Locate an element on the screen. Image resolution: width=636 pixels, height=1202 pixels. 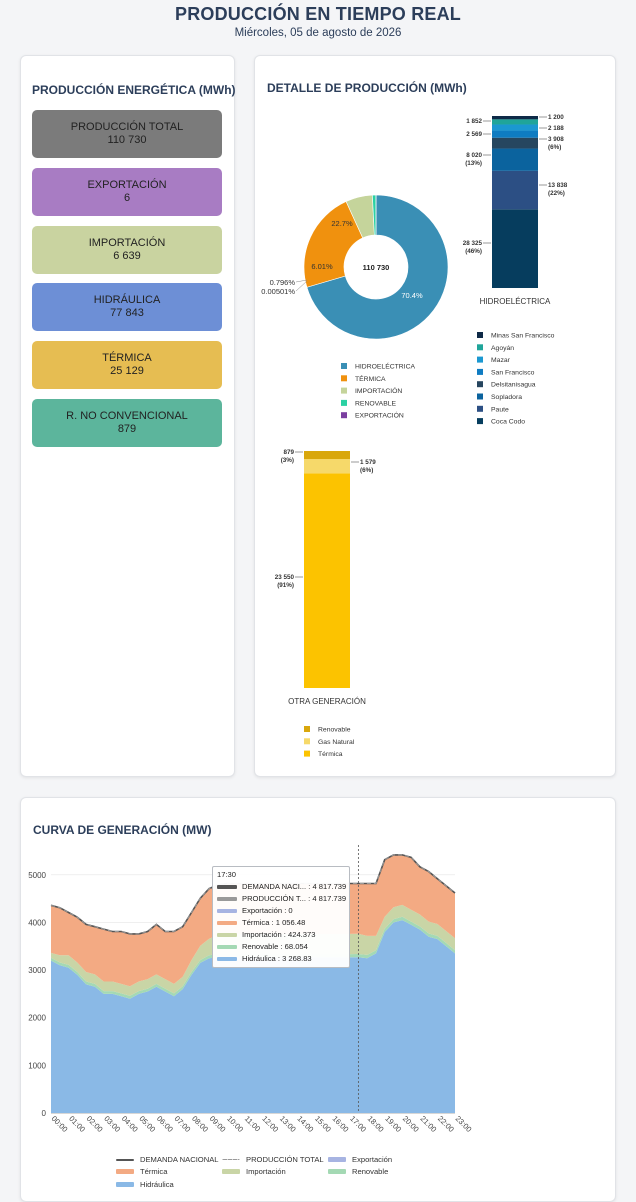
x-tick-label: 20:00 is located at coordinates (411, 1124).